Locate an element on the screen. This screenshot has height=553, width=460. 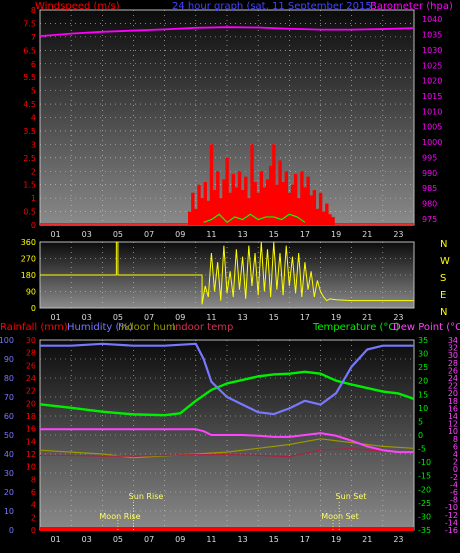
dew-point-tick-label: -8 is located at coordinates (454, 500).